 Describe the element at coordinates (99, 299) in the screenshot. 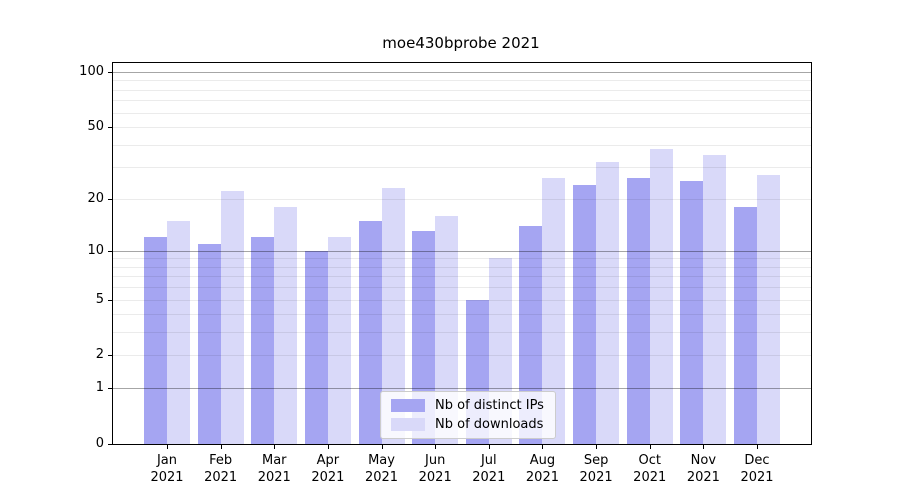

I see `y-tick-label-5: 5` at that location.